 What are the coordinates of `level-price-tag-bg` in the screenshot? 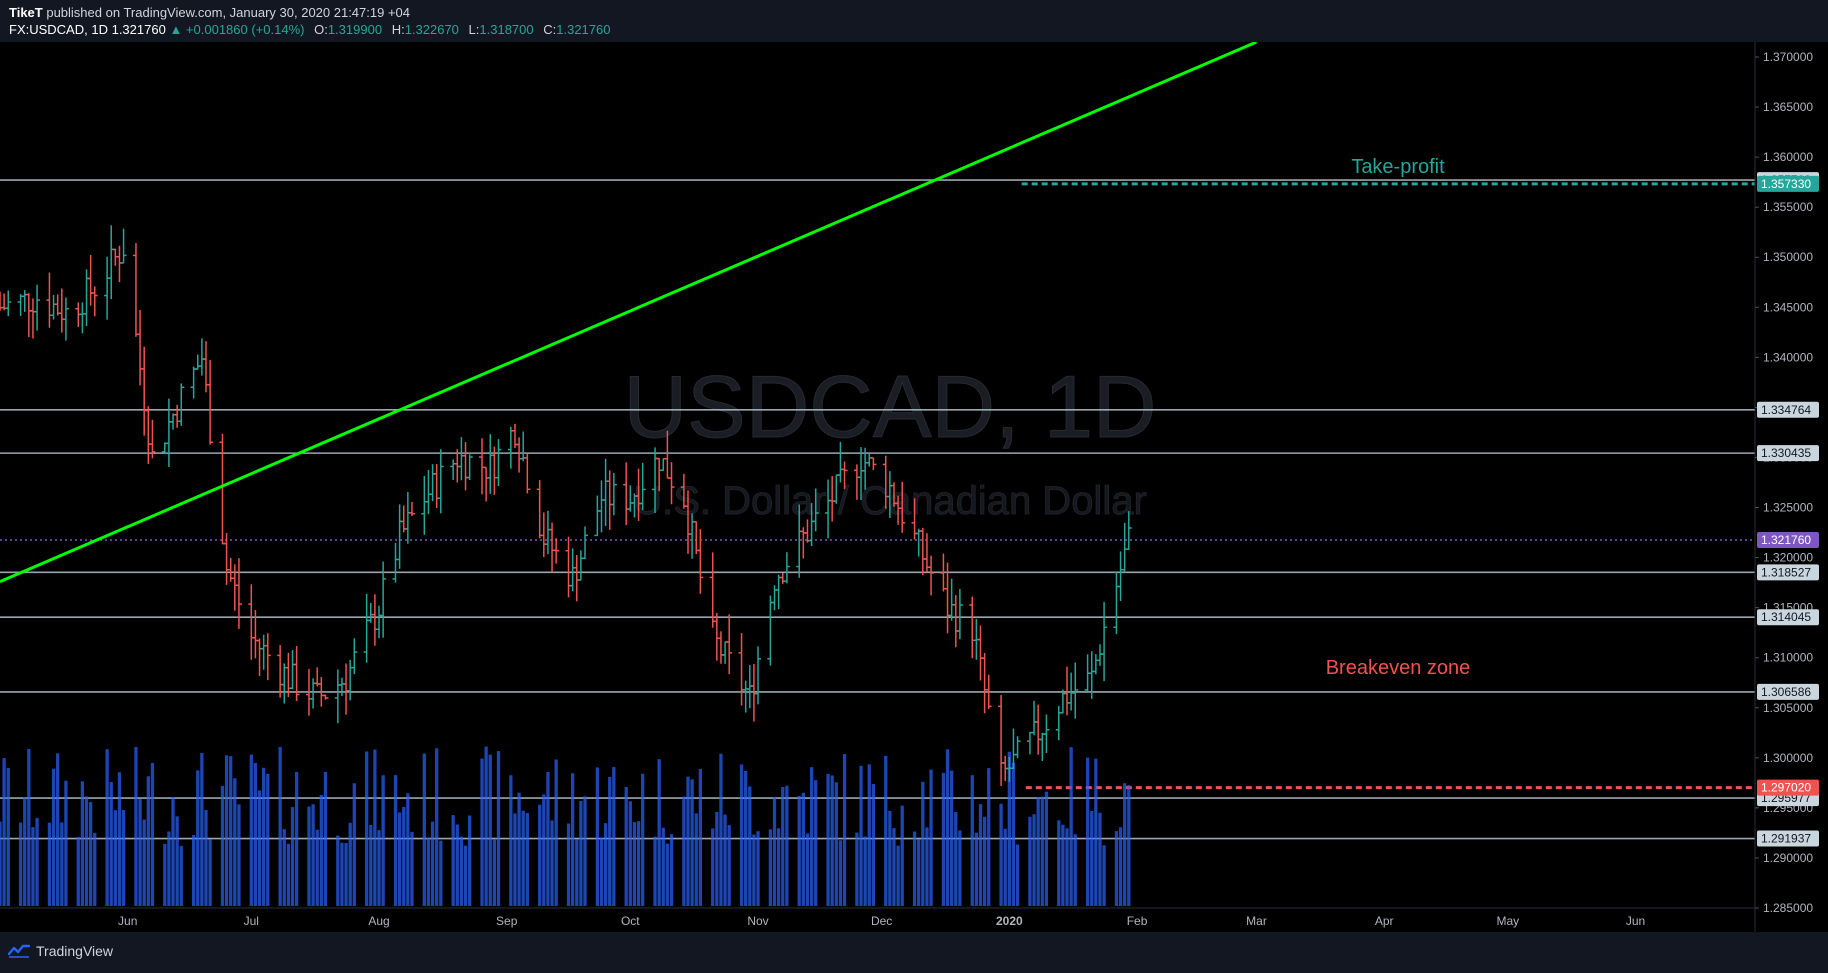 It's located at (1788, 572).